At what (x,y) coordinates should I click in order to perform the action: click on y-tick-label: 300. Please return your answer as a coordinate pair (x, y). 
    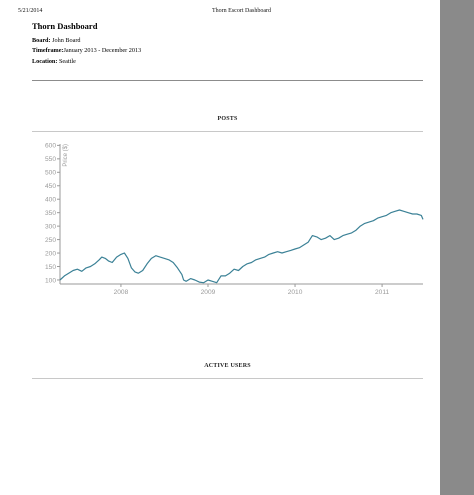
    Looking at the image, I should click on (50, 226).